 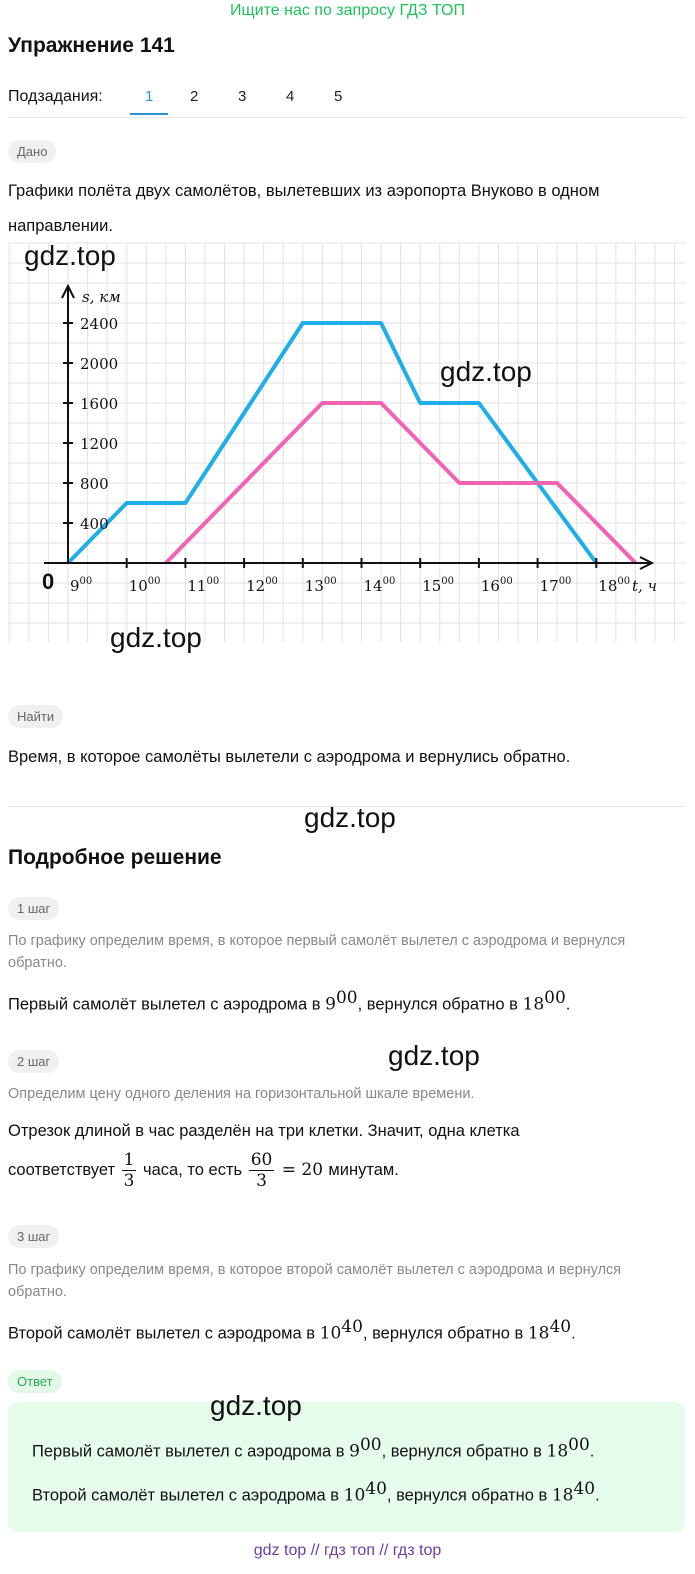 What do you see at coordinates (242, 96) in the screenshot?
I see `subtask-tab-3: 3` at bounding box center [242, 96].